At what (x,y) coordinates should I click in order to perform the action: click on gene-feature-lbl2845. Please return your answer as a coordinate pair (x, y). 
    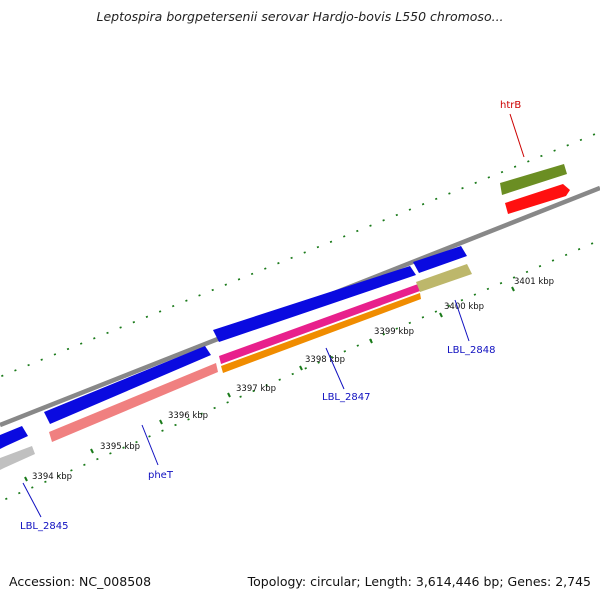
    Looking at the image, I should click on (17, 458).